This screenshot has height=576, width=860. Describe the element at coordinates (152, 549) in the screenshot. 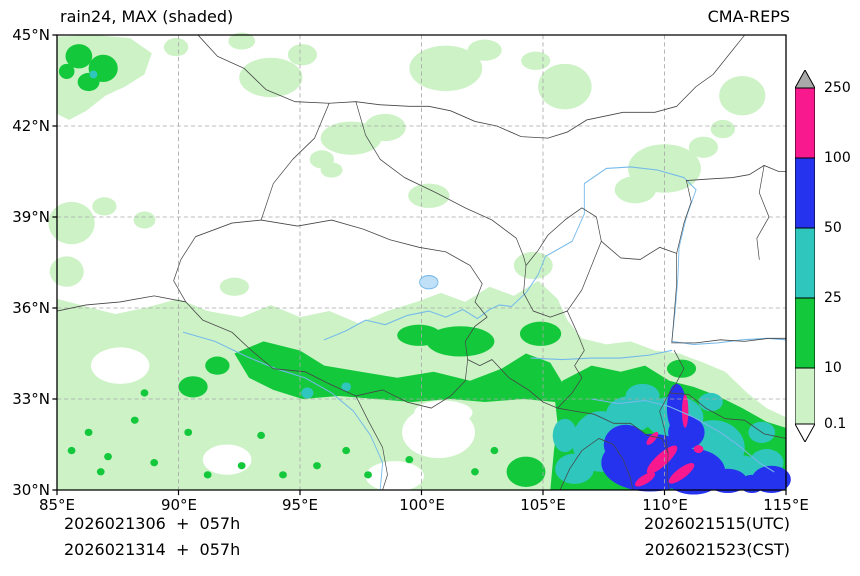

I see `init-time-cst: 2026021314 + 057h` at that location.